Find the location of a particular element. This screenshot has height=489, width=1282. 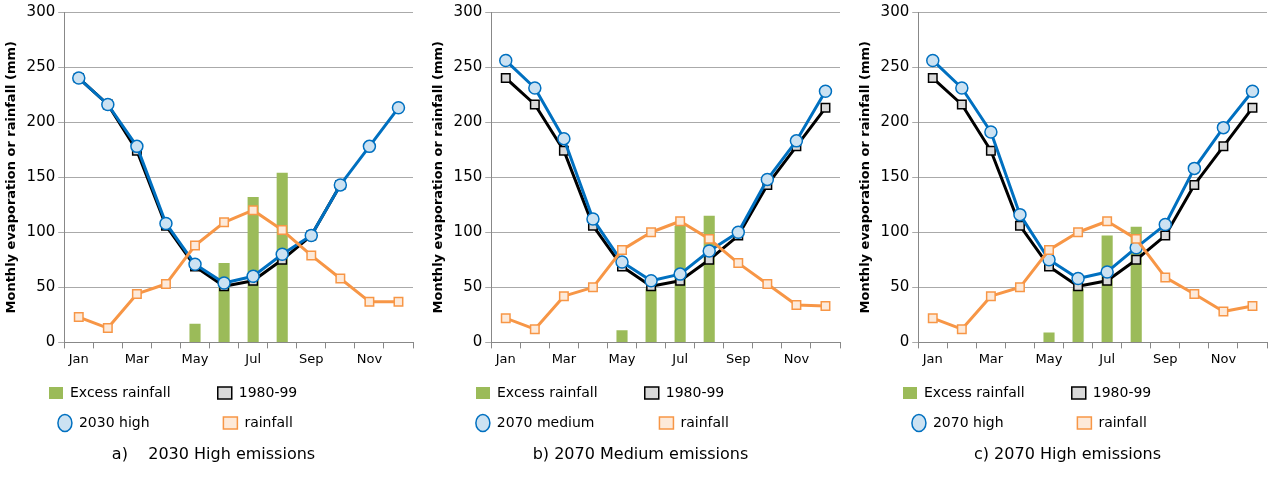

legend-label: 2070 medium is located at coordinates (570, 421).